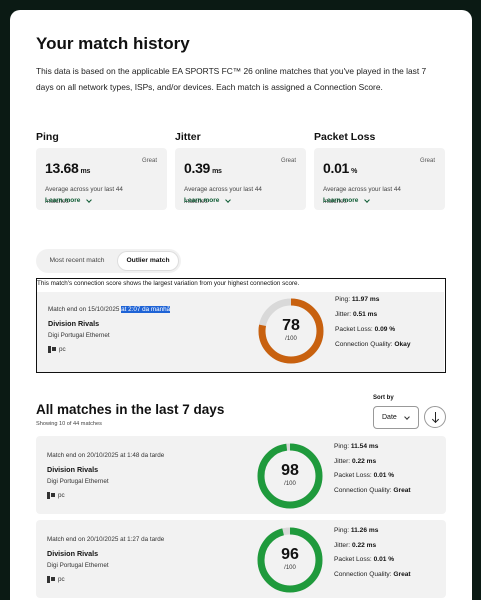 Image resolution: width=481 pixels, height=600 pixels. I want to click on ping-learn-more-link: Learn more, so click(69, 200).